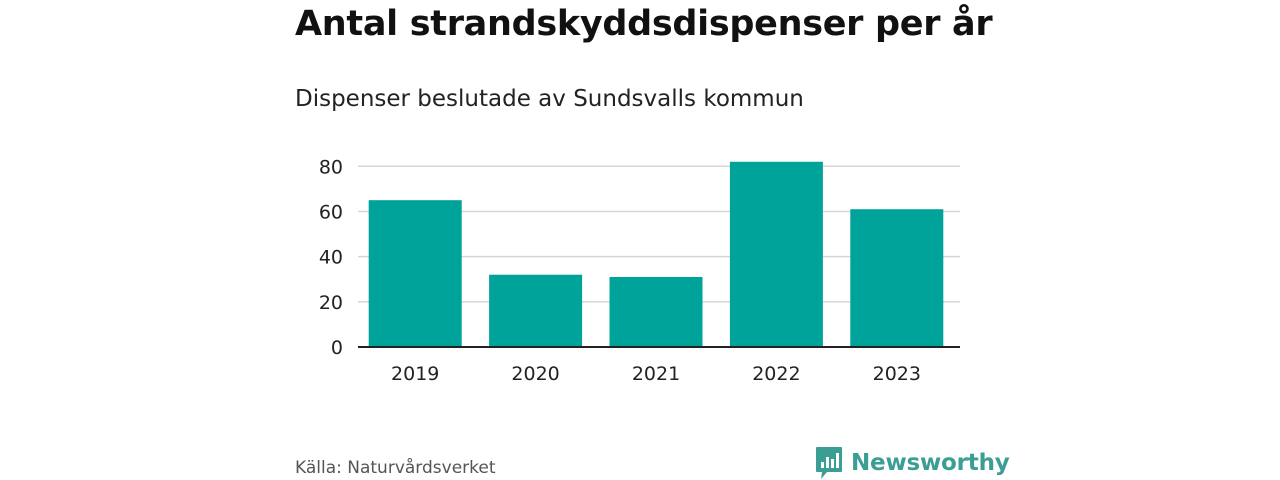 This screenshot has width=1280, height=480. I want to click on x-tick-label: 2019, so click(415, 374).